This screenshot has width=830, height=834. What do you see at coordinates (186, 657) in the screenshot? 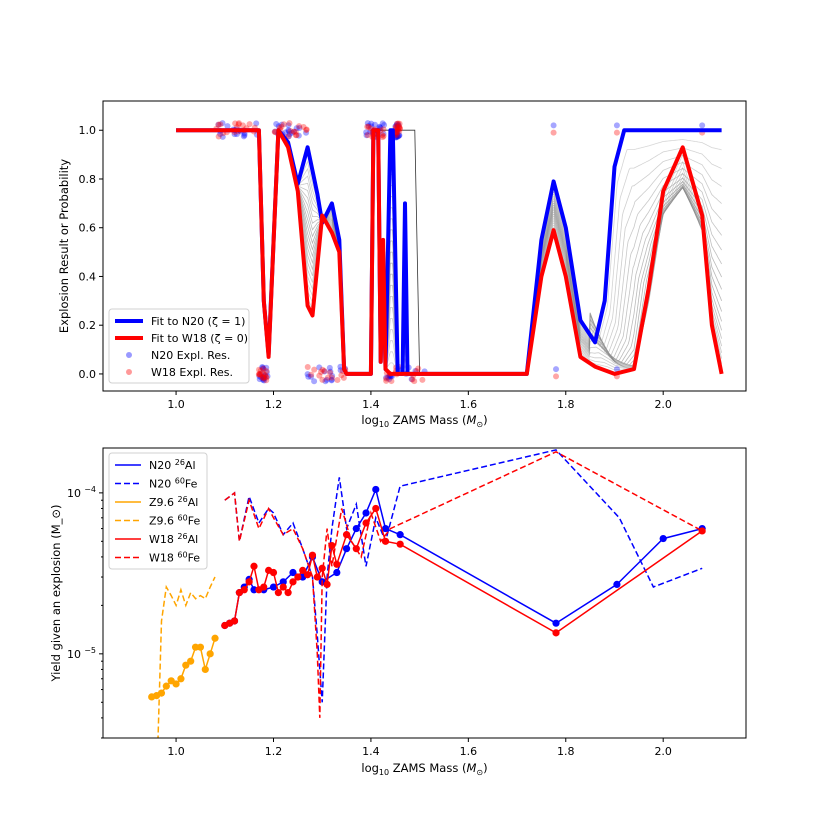
I see `z9-6-60fe-line` at bounding box center [186, 657].